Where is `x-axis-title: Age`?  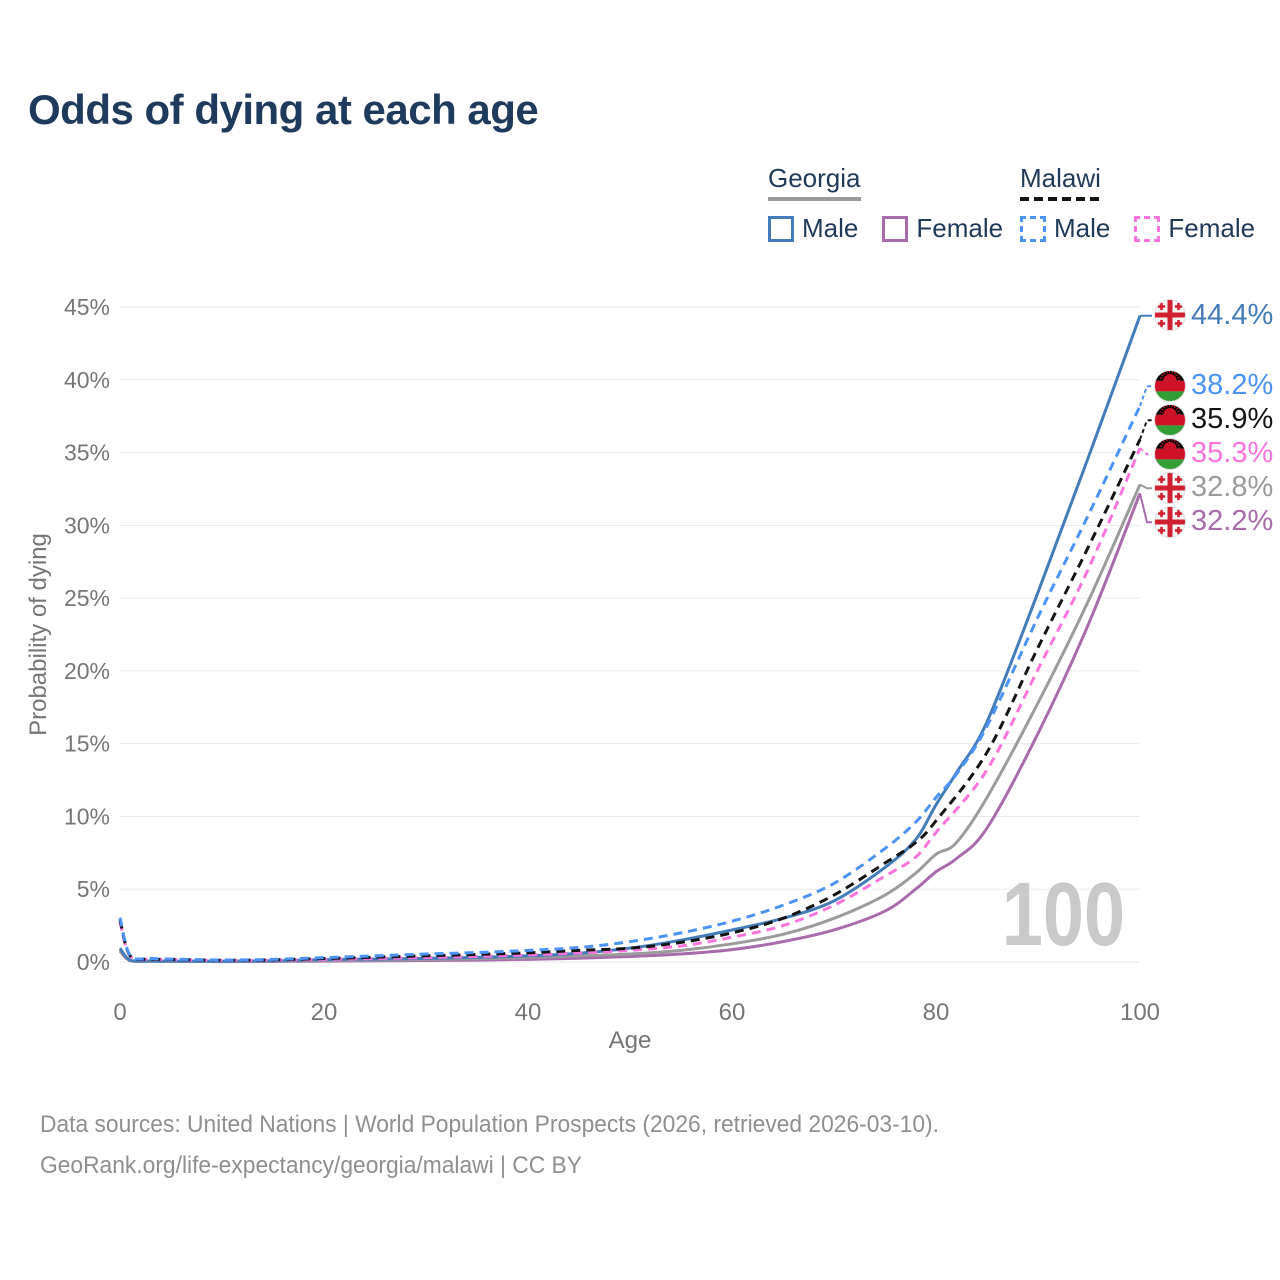 x-axis-title: Age is located at coordinates (630, 1040).